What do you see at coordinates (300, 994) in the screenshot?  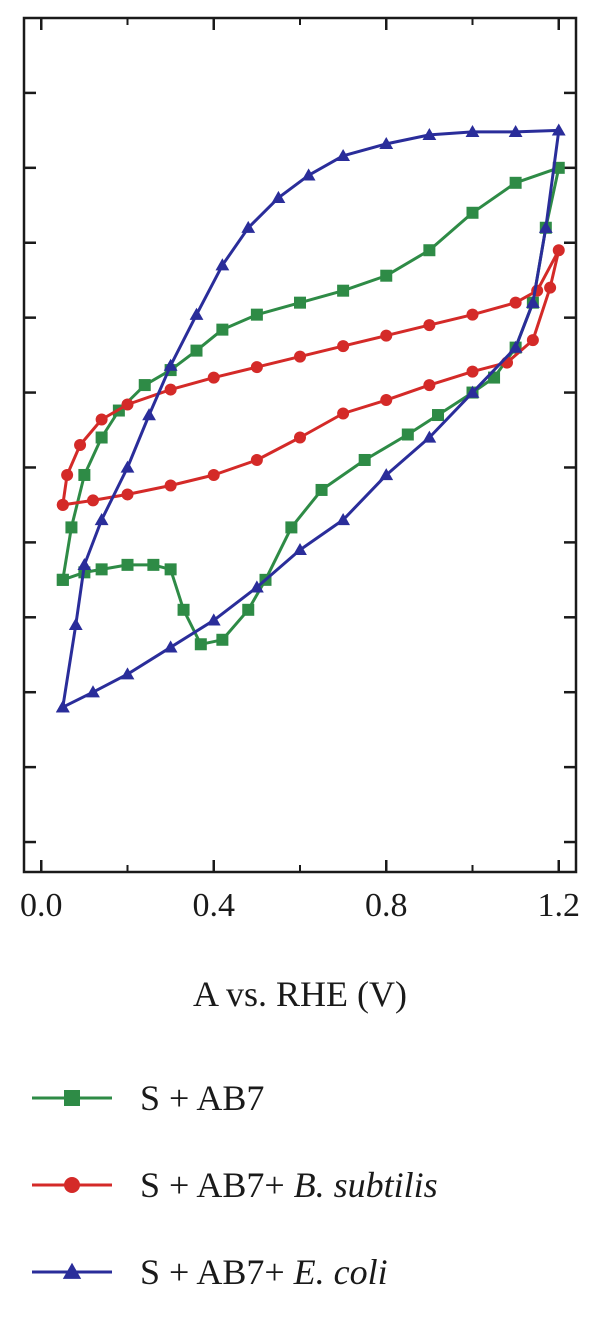 I see `x-axis-title: A vs. RHE (V)` at bounding box center [300, 994].